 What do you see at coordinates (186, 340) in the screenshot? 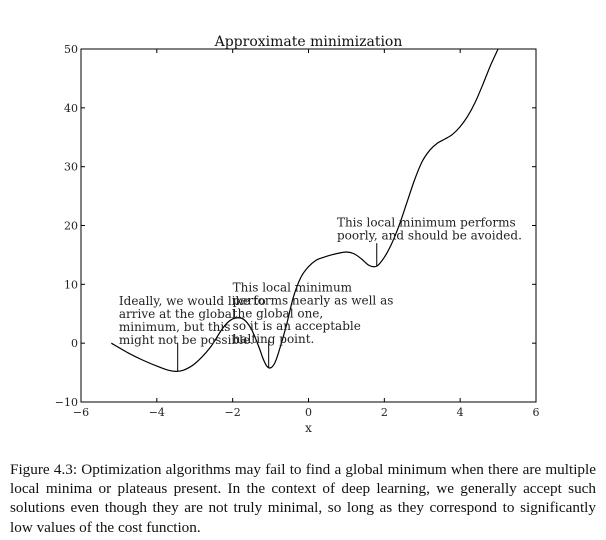
I see `annotation-line: might not be possible.` at bounding box center [186, 340].